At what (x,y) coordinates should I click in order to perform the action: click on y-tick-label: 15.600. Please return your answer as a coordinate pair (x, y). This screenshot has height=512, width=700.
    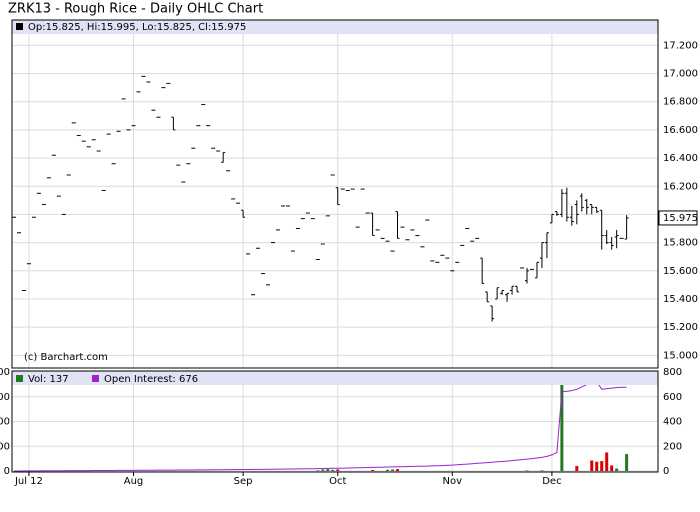
    Looking at the image, I should click on (680, 271).